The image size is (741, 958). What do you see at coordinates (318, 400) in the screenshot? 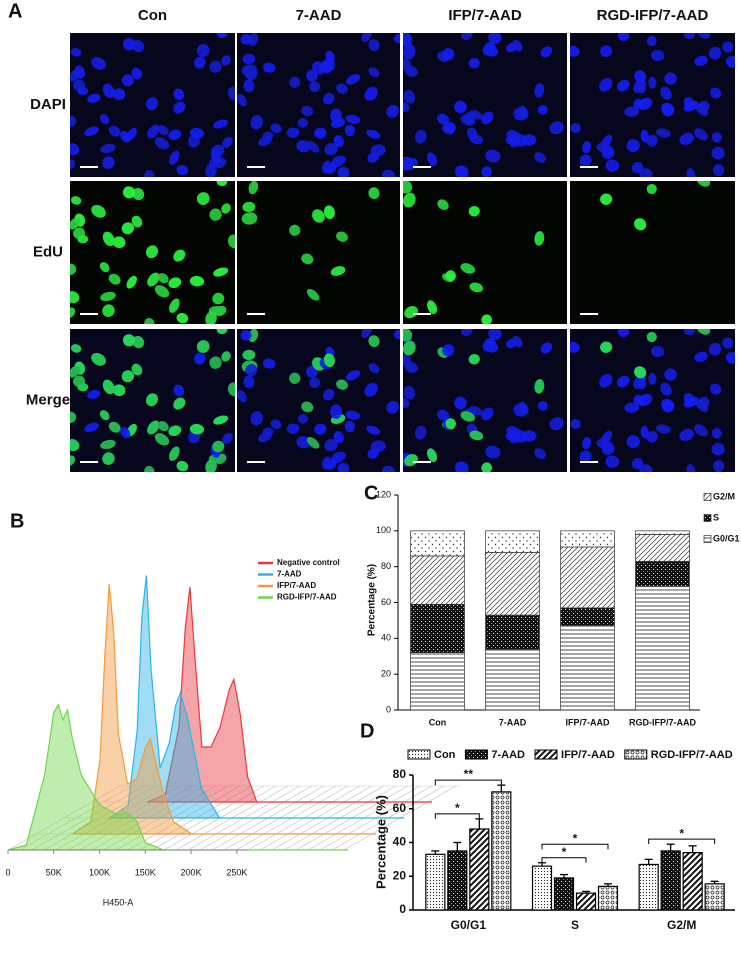
I see `micrograph` at bounding box center [318, 400].